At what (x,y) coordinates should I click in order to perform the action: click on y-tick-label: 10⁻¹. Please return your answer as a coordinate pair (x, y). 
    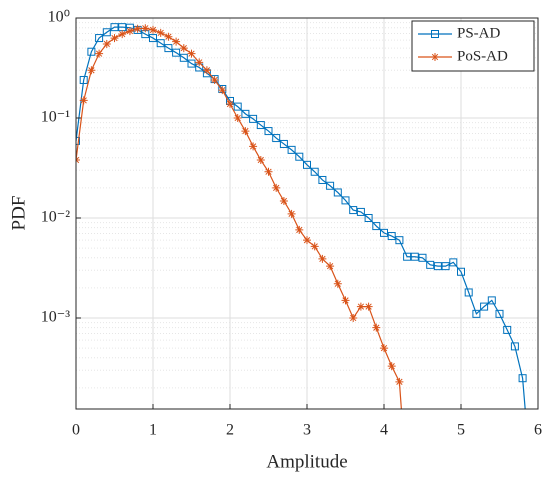
    Looking at the image, I should click on (55, 117).